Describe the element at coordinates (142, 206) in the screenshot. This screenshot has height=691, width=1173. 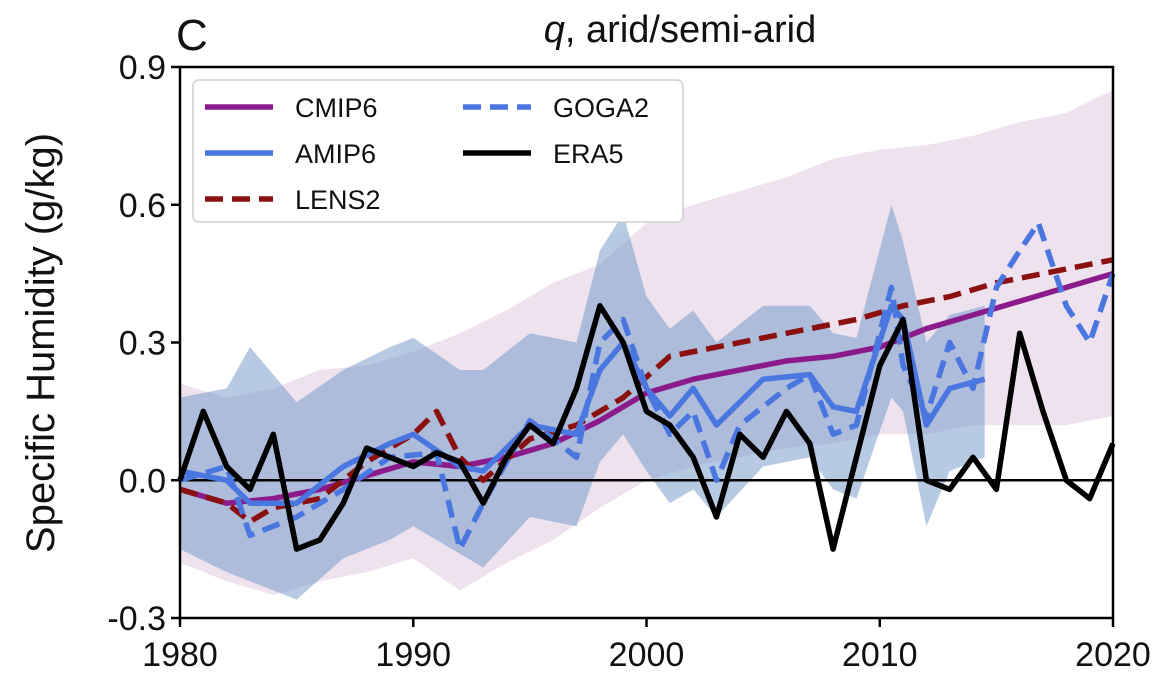
I see `y-tick-label: 0.6` at that location.